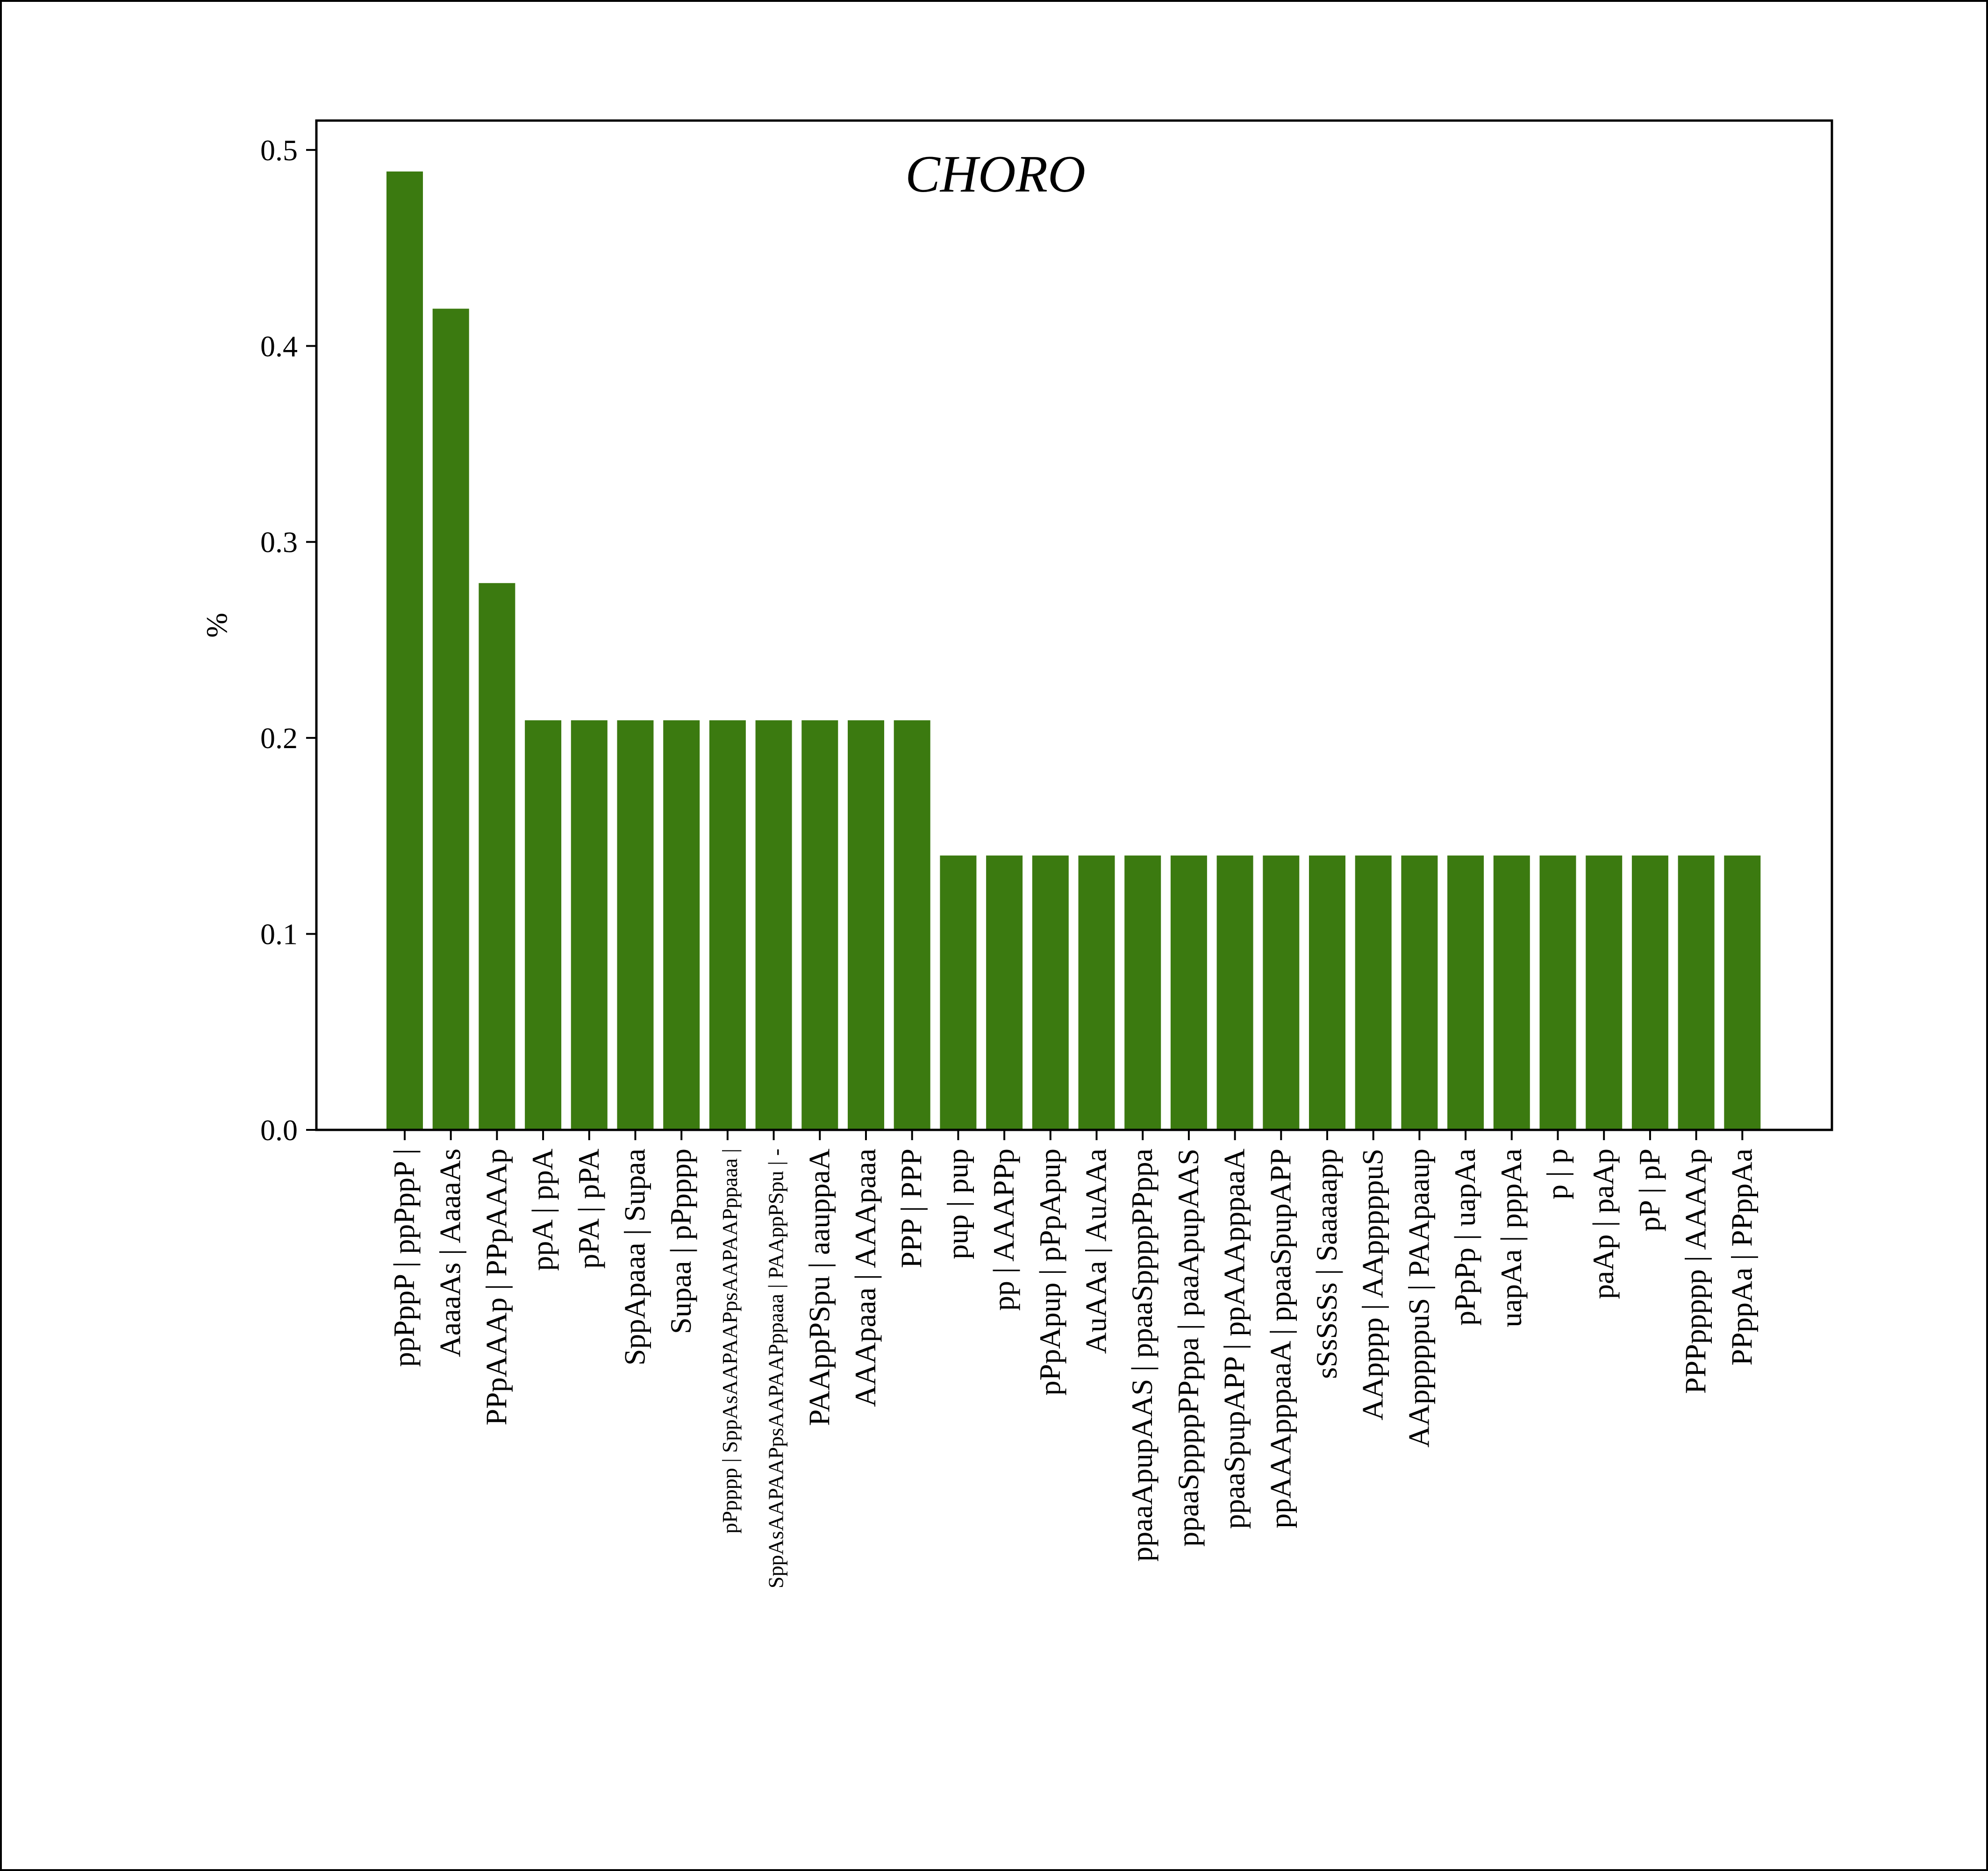  Describe the element at coordinates (1741, 1257) in the screenshot. I see `x-tick-label: PPppAa | PPppAa` at that location.